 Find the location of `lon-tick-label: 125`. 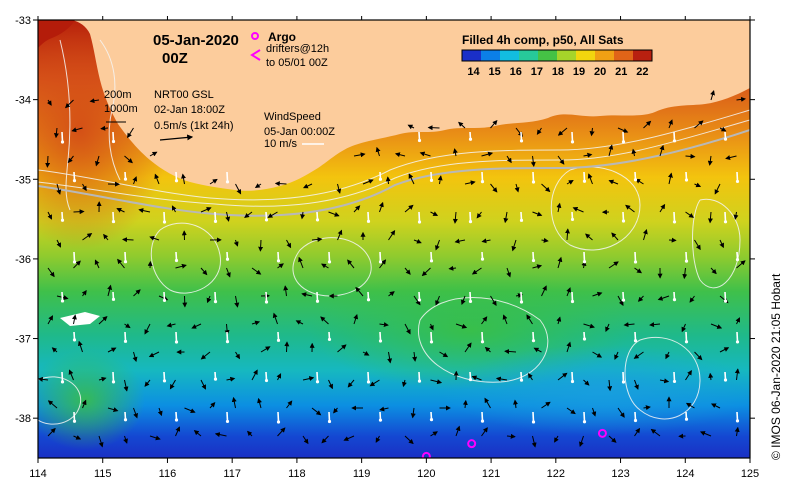

lon-tick-label: 125 is located at coordinates (750, 474).